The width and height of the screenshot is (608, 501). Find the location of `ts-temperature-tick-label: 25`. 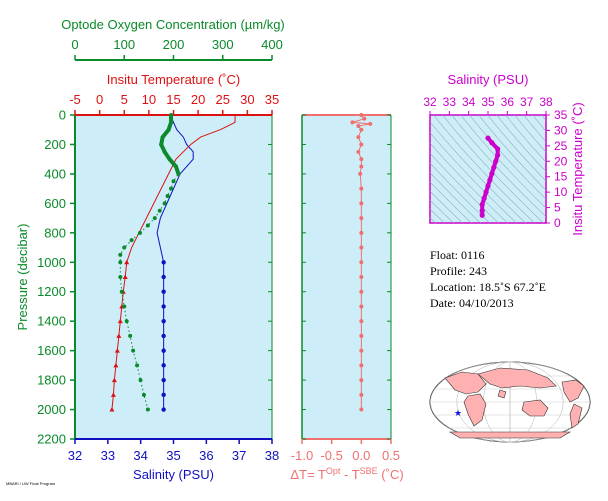

ts-temperature-tick-label: 25 is located at coordinates (561, 146).